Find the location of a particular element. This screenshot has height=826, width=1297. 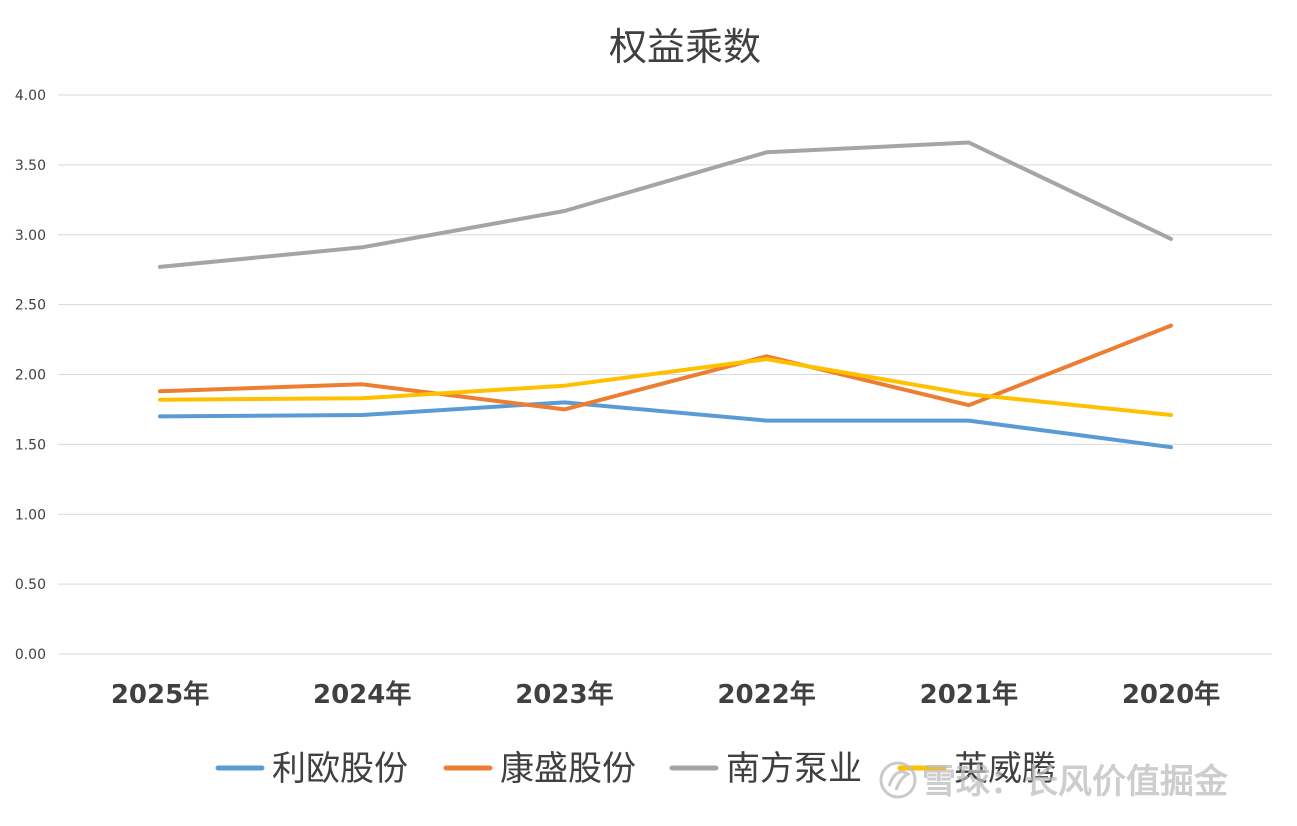

y-tick-label: 3.00 is located at coordinates (30, 236).